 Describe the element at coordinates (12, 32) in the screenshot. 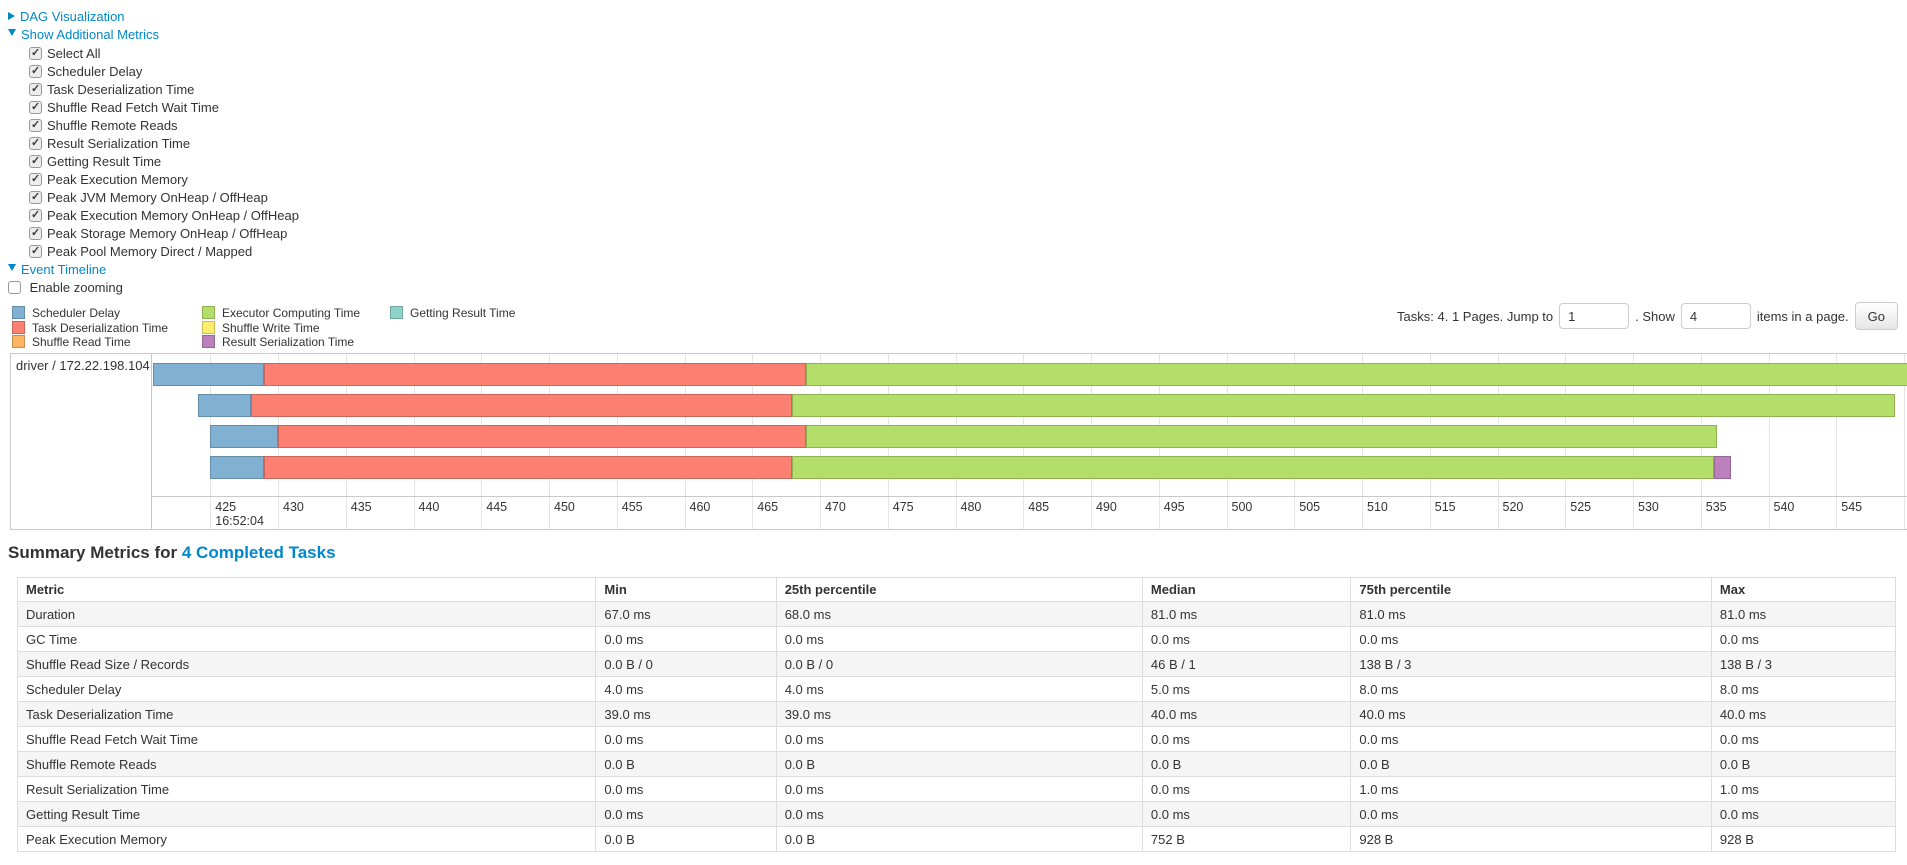

I see `chevron-down-icon` at that location.